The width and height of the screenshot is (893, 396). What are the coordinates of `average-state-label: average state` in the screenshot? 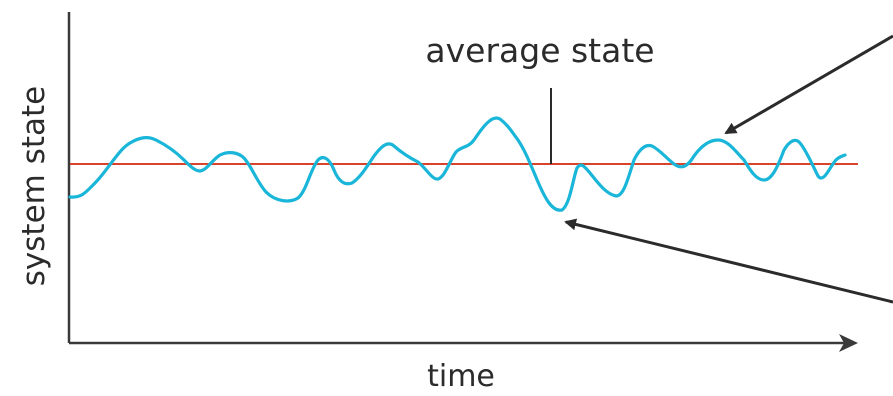 It's located at (539, 50).